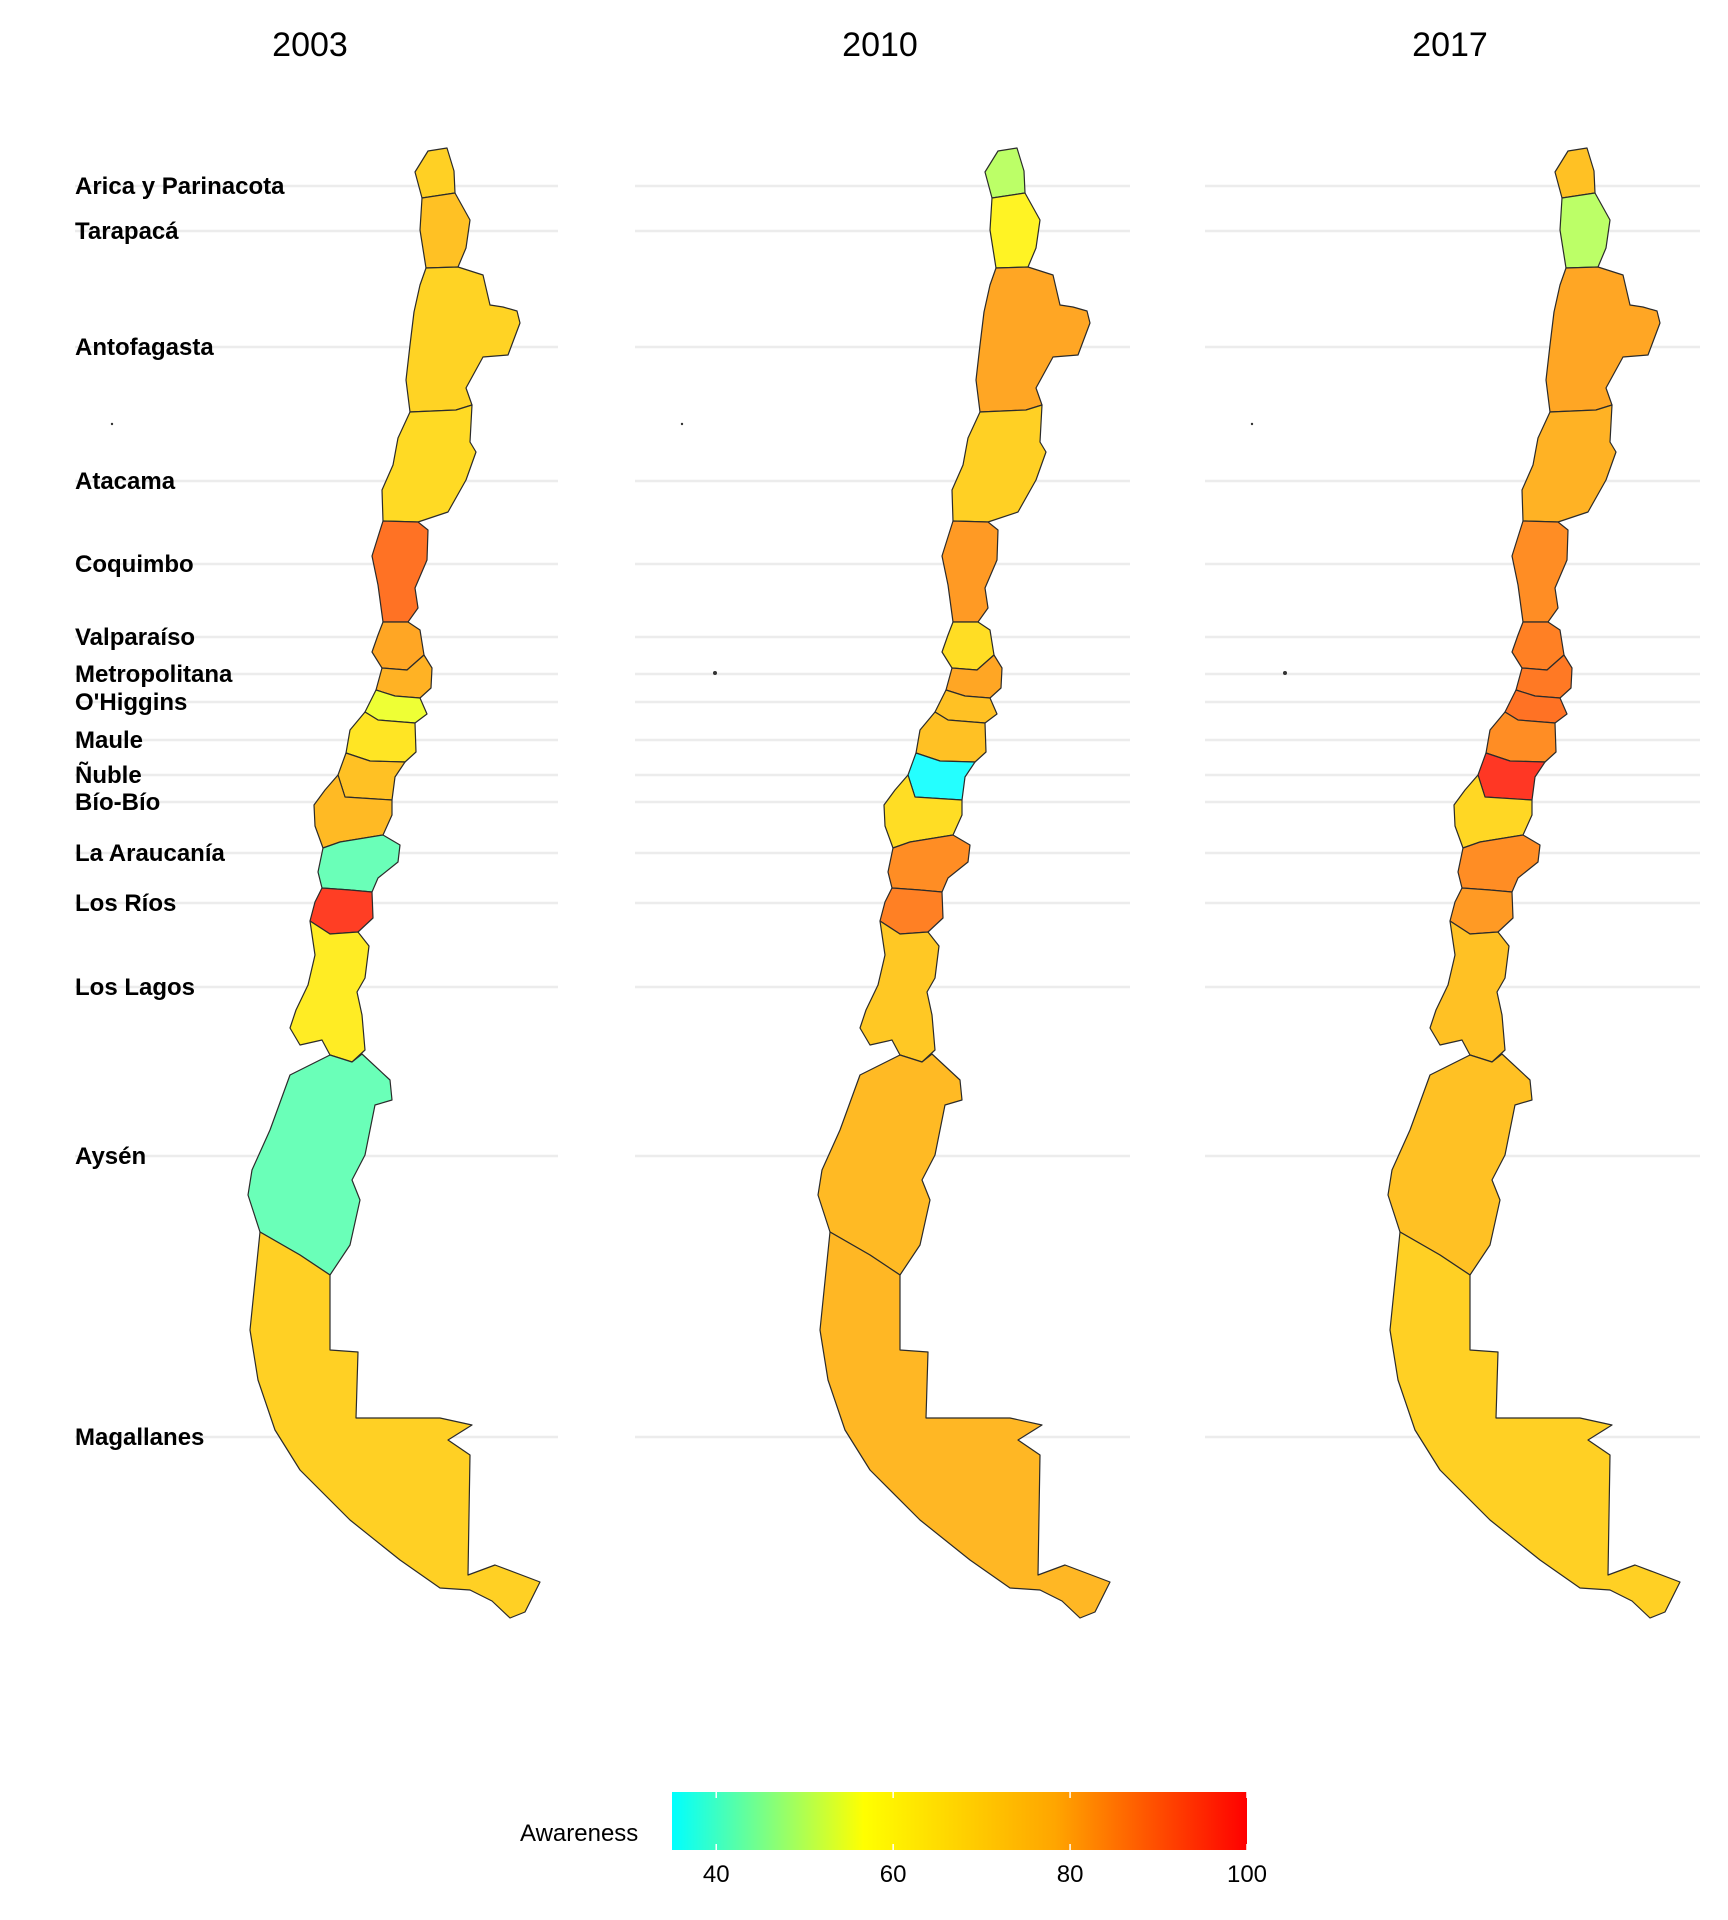 The image size is (1728, 1920). Describe the element at coordinates (1247, 1874) in the screenshot. I see `legend-tick-label: 100` at that location.